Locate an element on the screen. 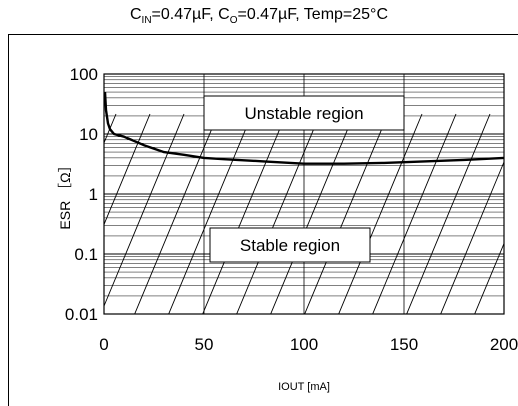 This screenshot has height=406, width=518. x-tick-label: 150 is located at coordinates (404, 344).